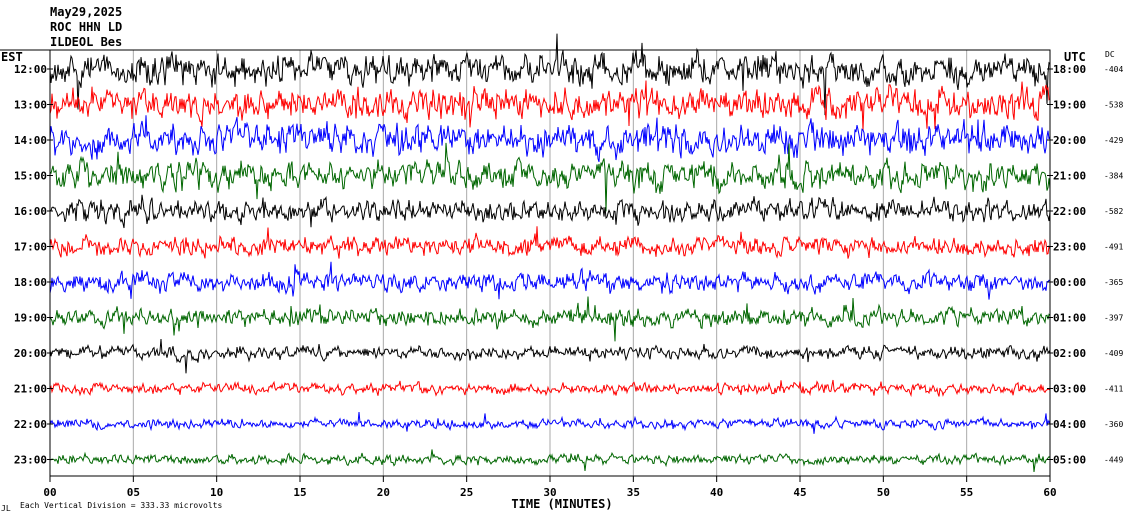 The image size is (1130, 519). I want to click on row-label-utc: 20:00, so click(1069, 140).